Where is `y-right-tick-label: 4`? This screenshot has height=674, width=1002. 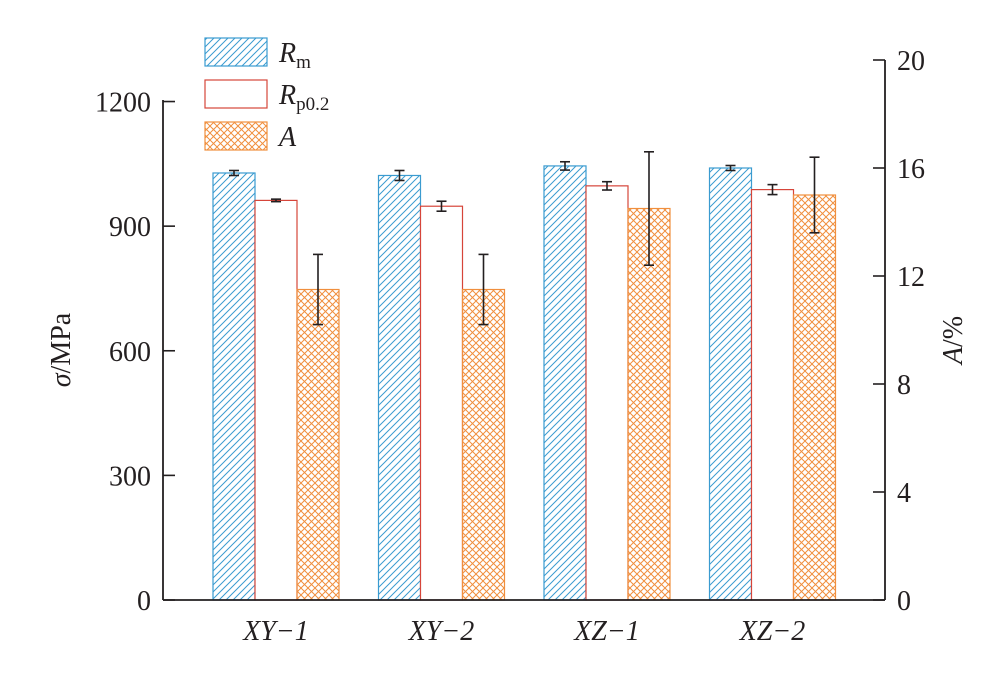 y-right-tick-label: 4 is located at coordinates (904, 493).